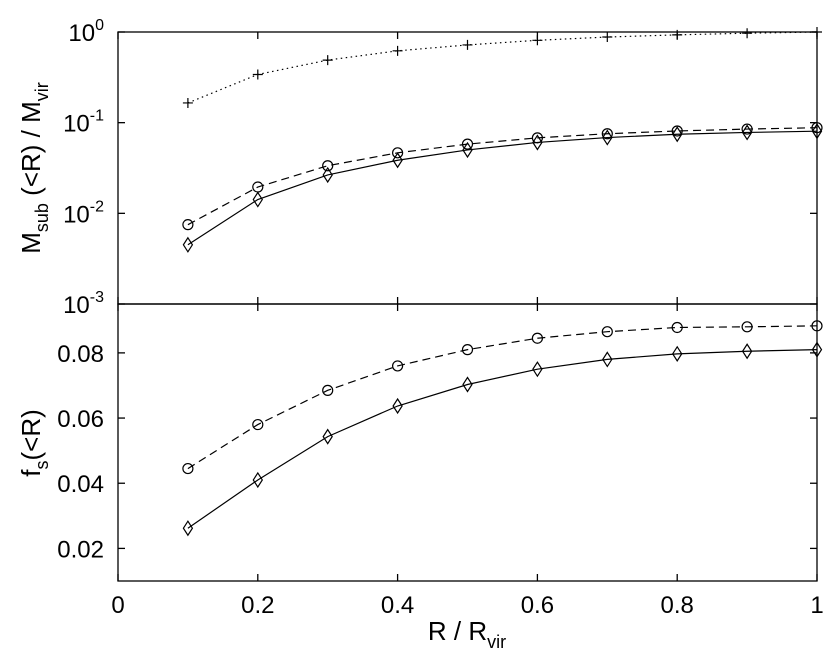 The width and height of the screenshot is (830, 660). I want to click on top-series-1-line, so click(502, 176).